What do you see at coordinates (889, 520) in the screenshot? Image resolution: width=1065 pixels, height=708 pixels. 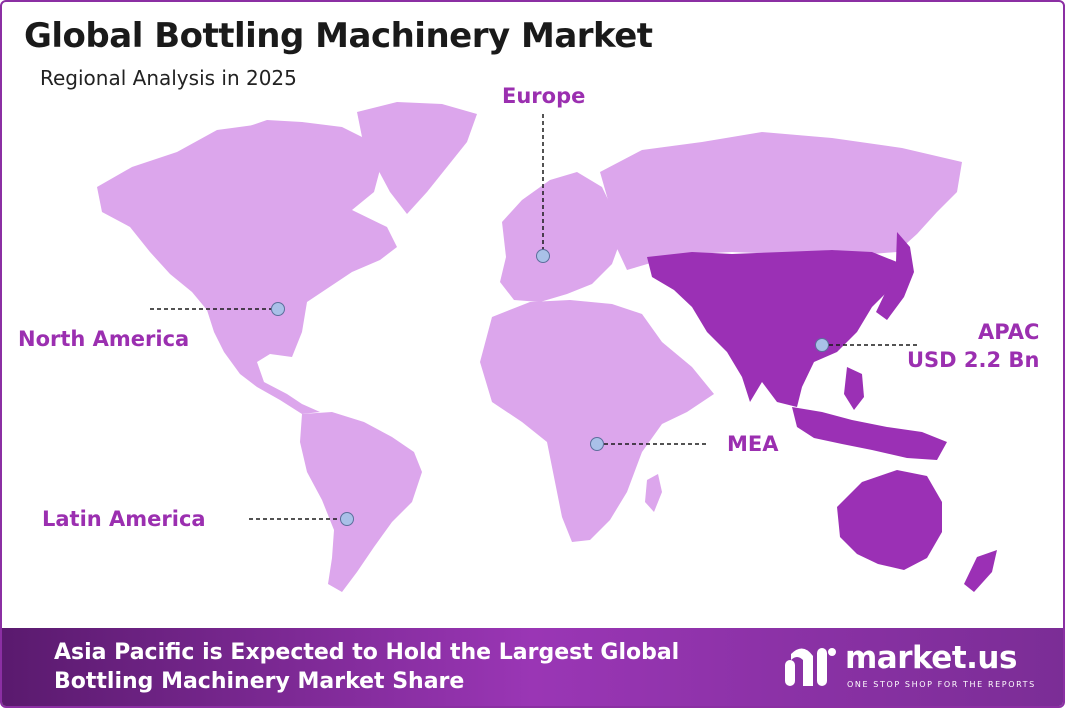 I see `map-australia` at bounding box center [889, 520].